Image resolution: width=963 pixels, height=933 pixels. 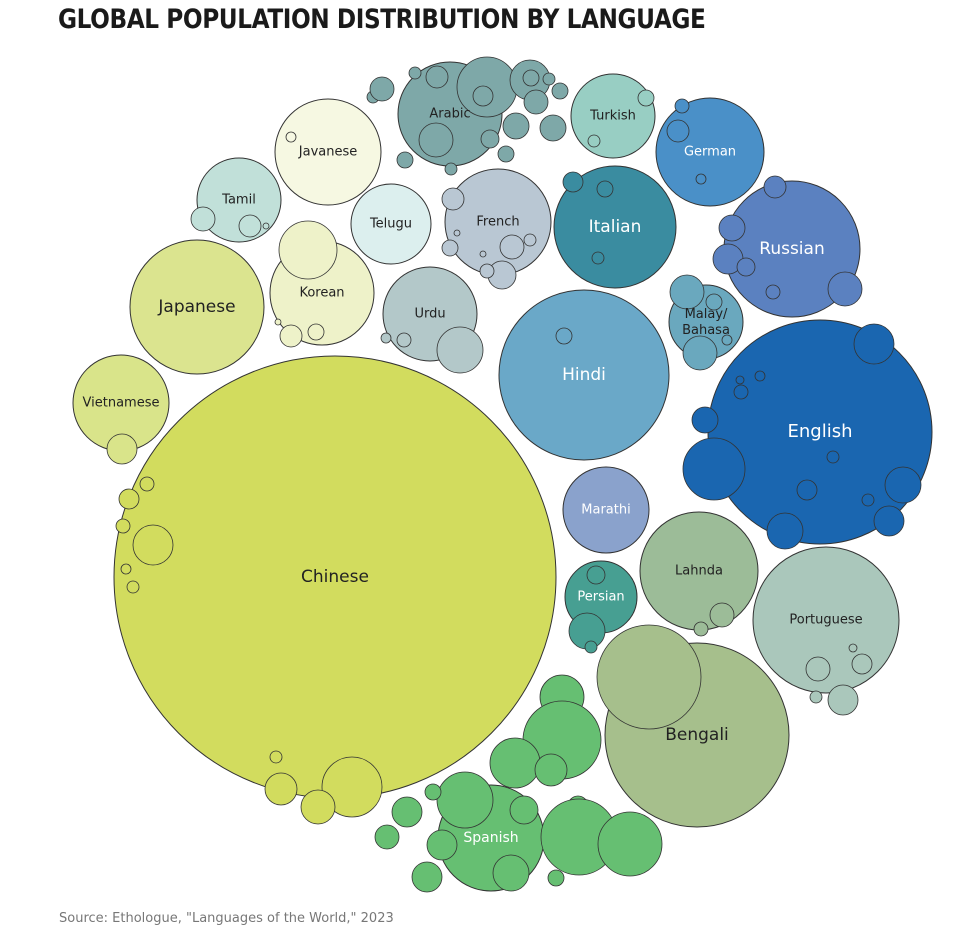 I want to click on sub-bubble-persian, so click(x=596, y=575).